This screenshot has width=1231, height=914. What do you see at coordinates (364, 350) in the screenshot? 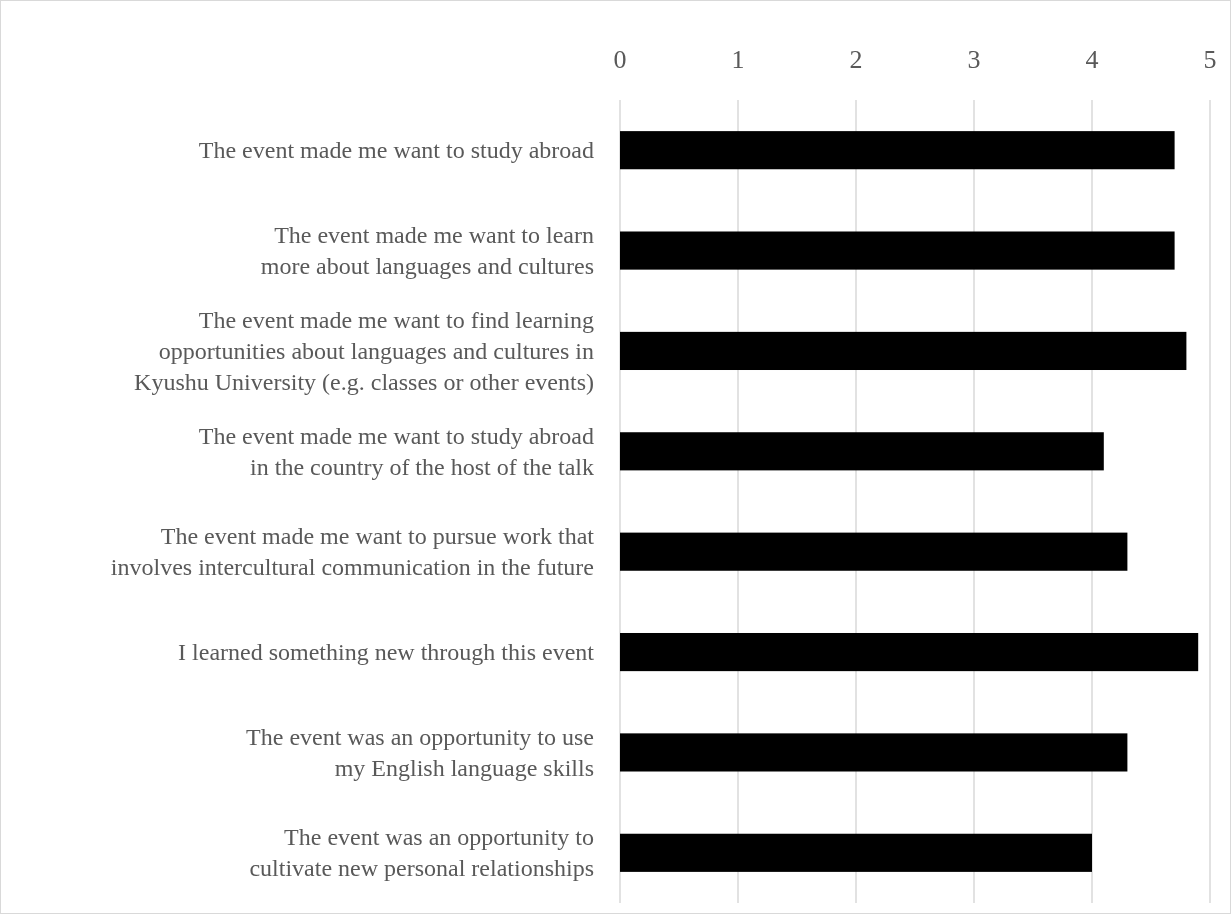
I see `y-tick-label: The event made me want to find learning opportunities about languages and cultures in Kyushu University (e.g. classes or other events)` at bounding box center [364, 350].